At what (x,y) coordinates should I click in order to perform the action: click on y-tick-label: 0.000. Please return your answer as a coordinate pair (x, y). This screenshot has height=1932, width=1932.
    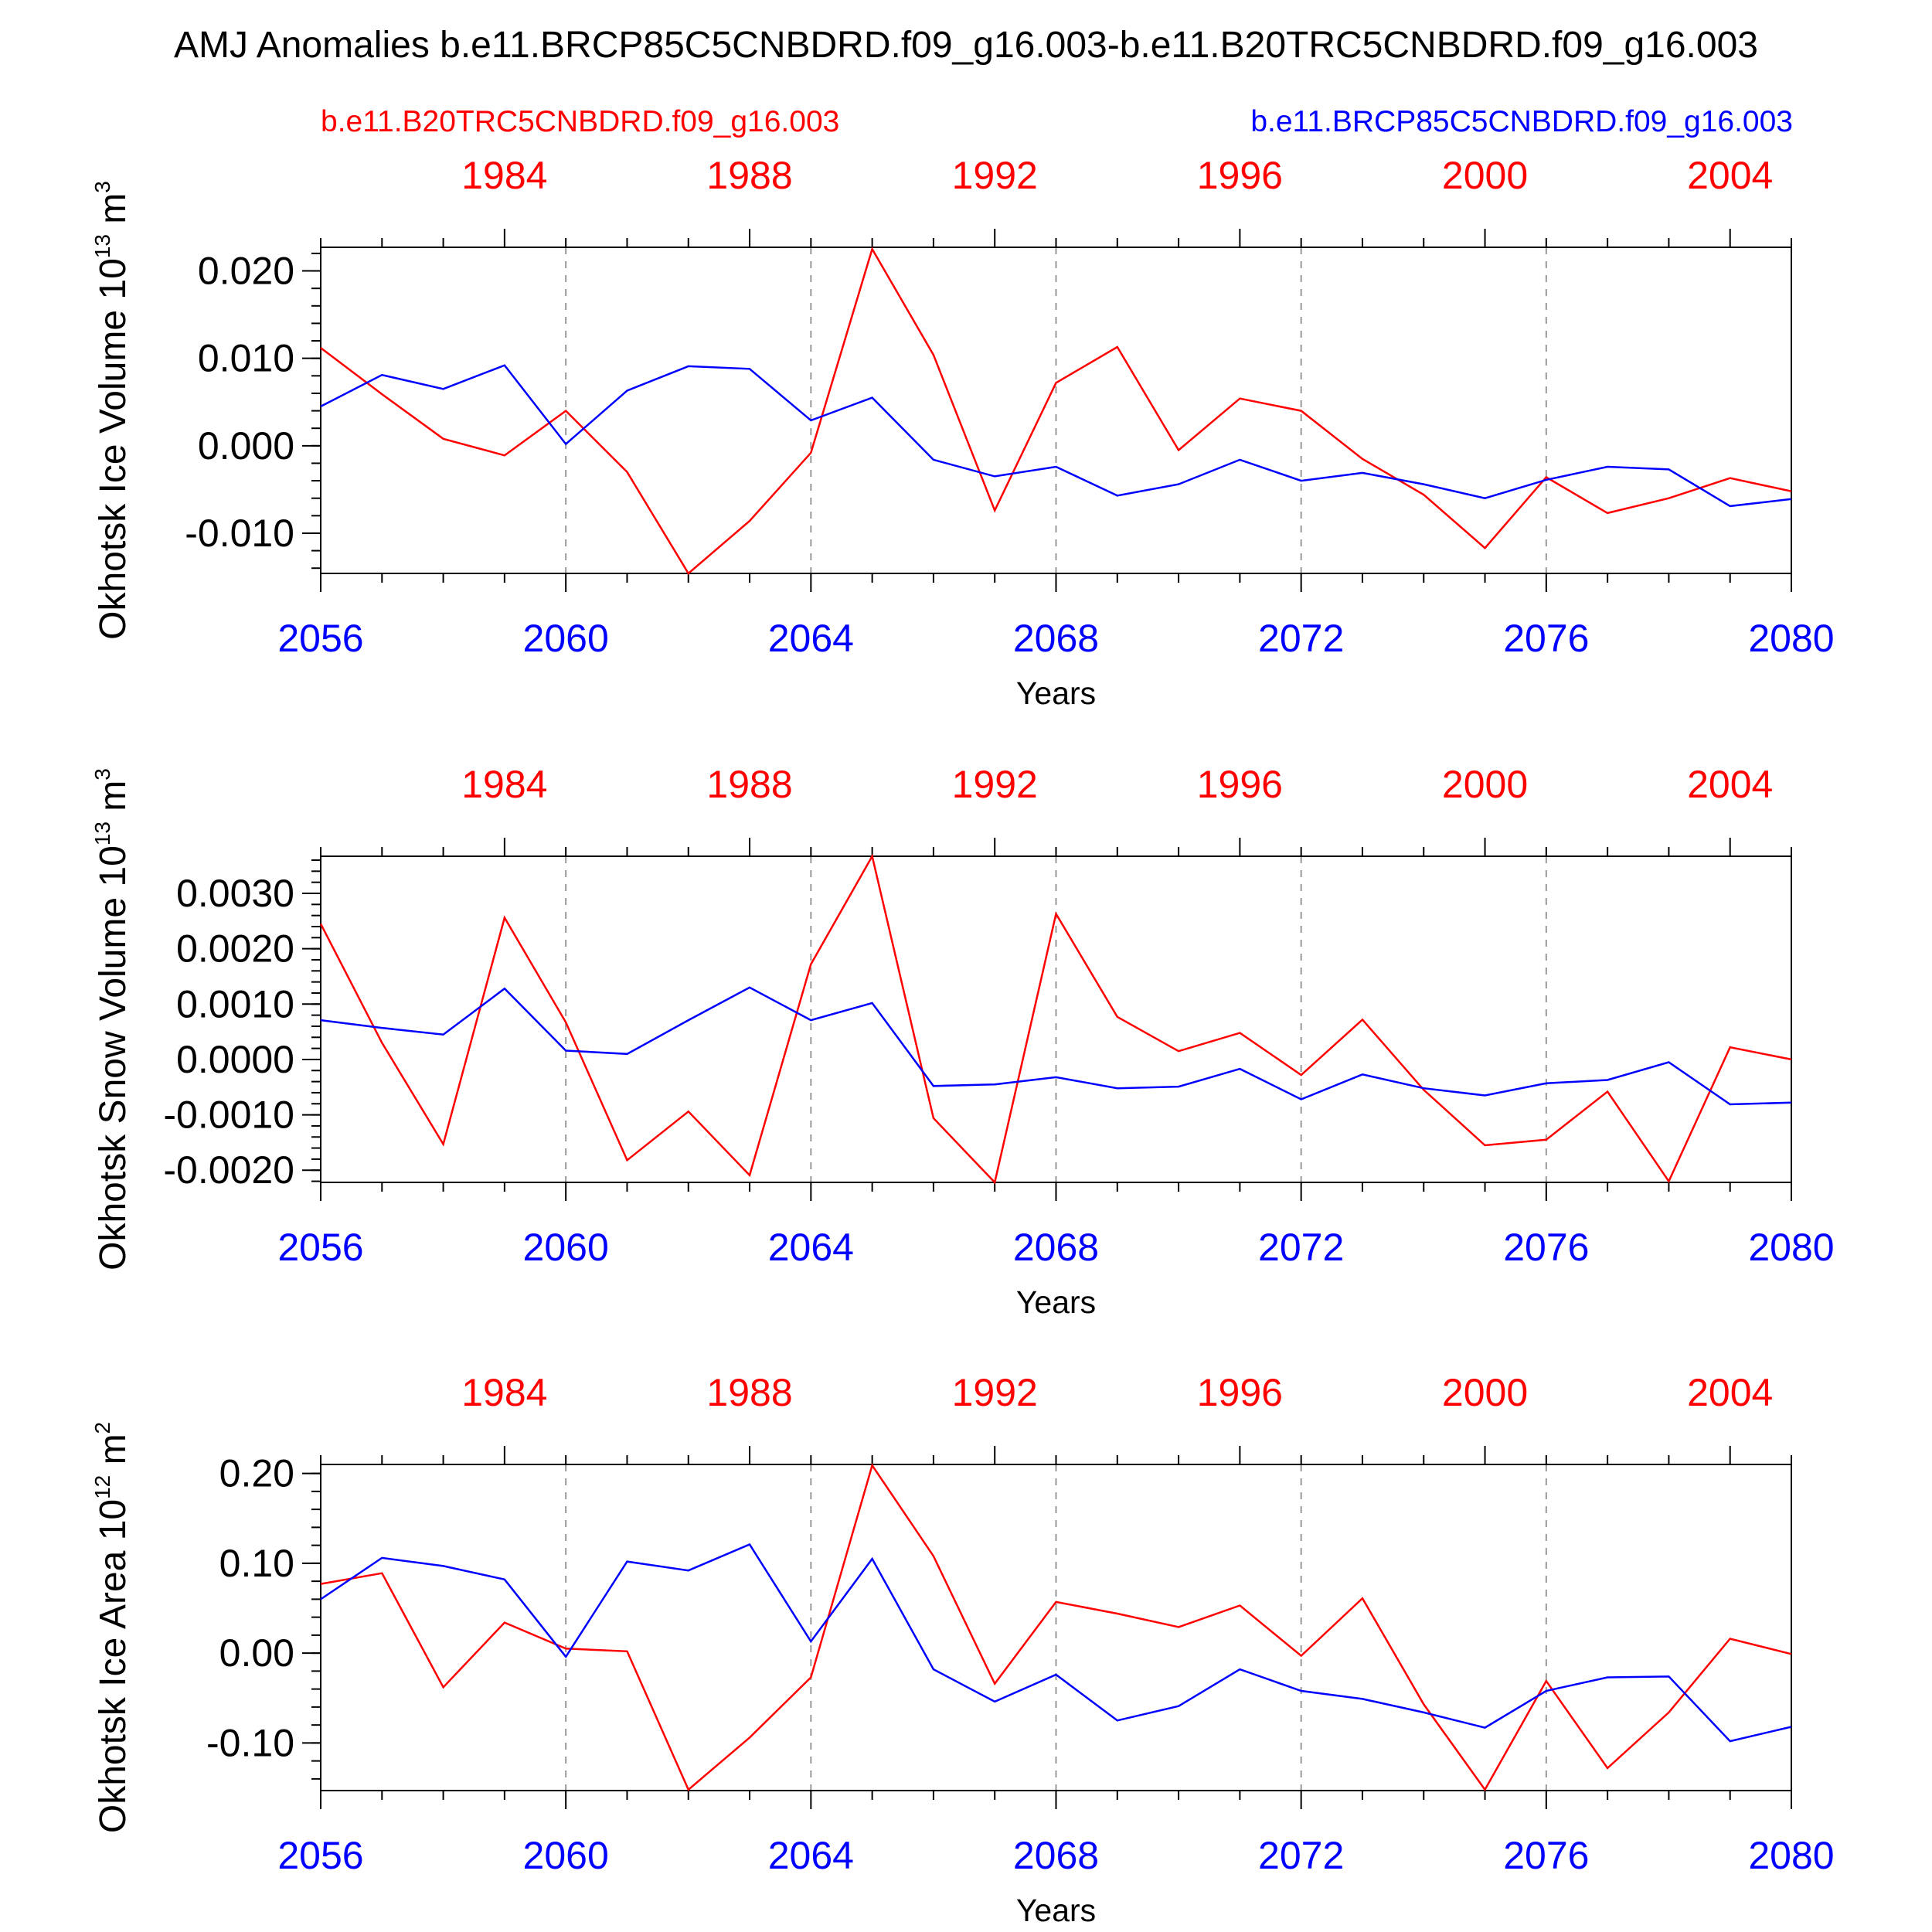
    Looking at the image, I should click on (246, 446).